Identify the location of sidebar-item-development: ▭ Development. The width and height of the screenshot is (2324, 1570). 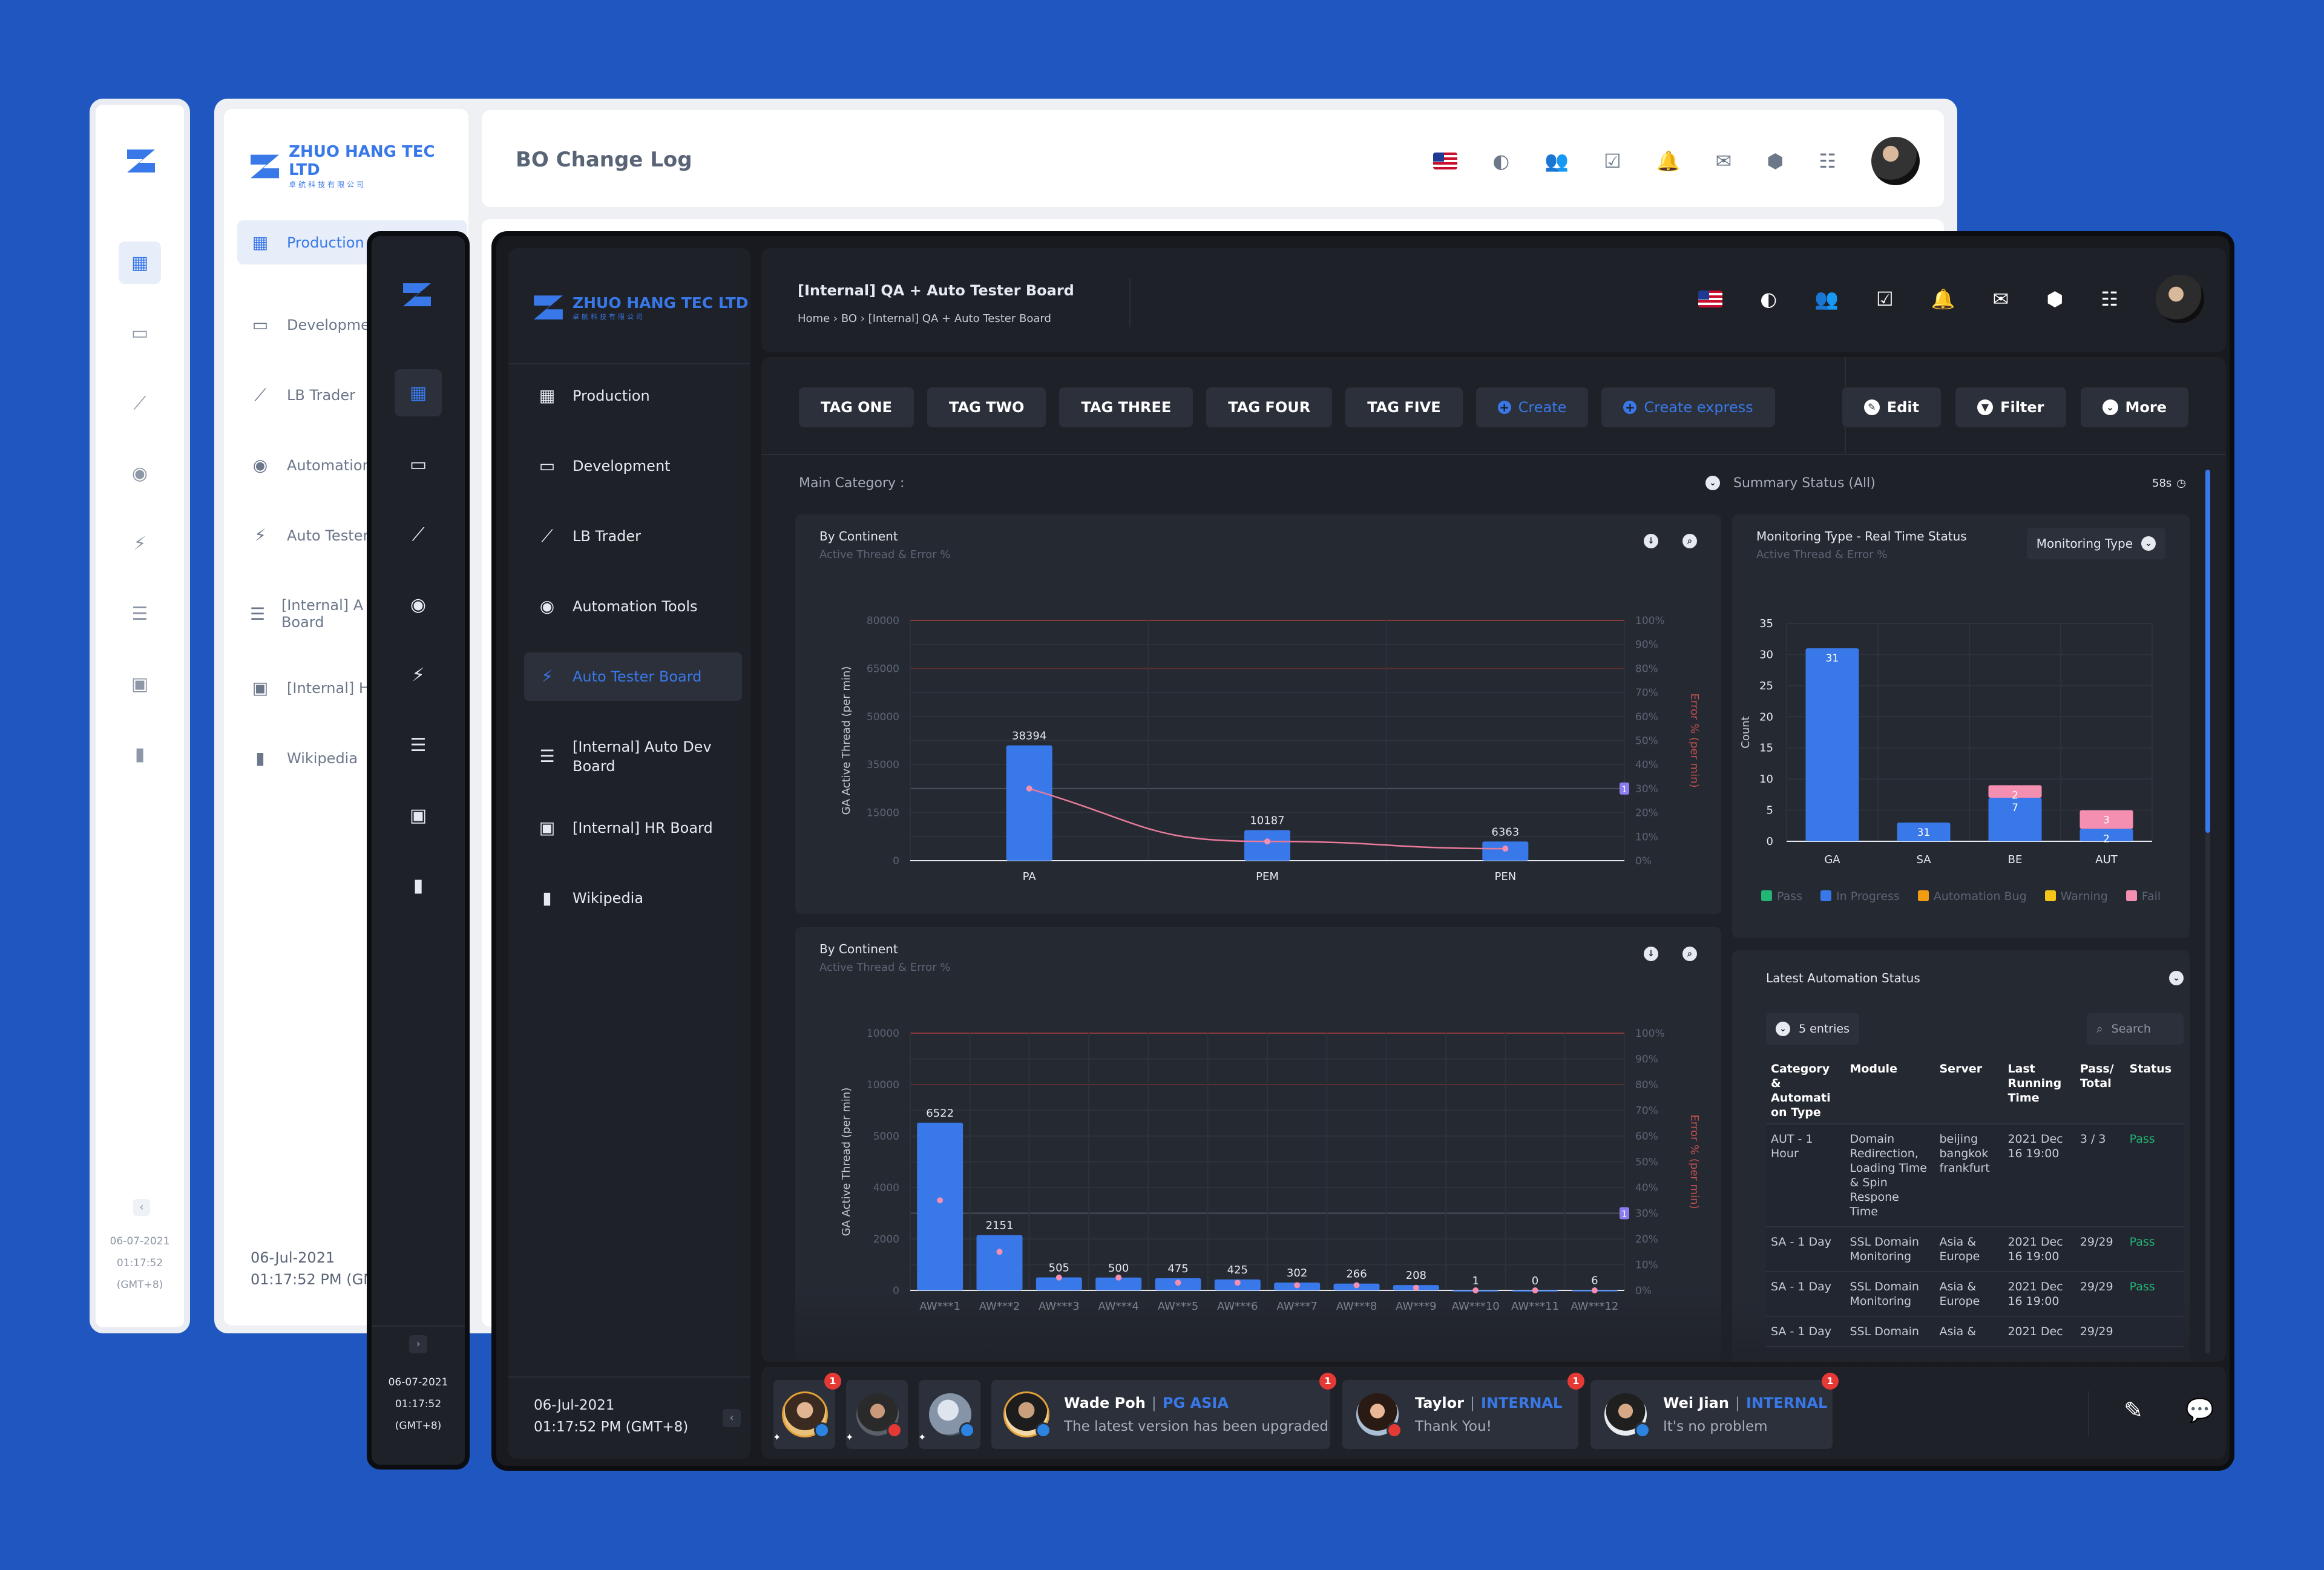
(635, 466).